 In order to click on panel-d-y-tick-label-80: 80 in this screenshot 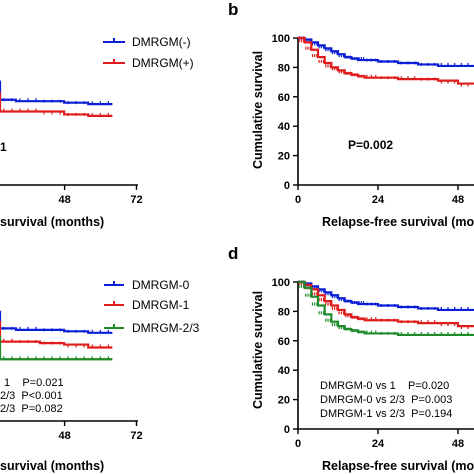, I will do `click(284, 312)`.